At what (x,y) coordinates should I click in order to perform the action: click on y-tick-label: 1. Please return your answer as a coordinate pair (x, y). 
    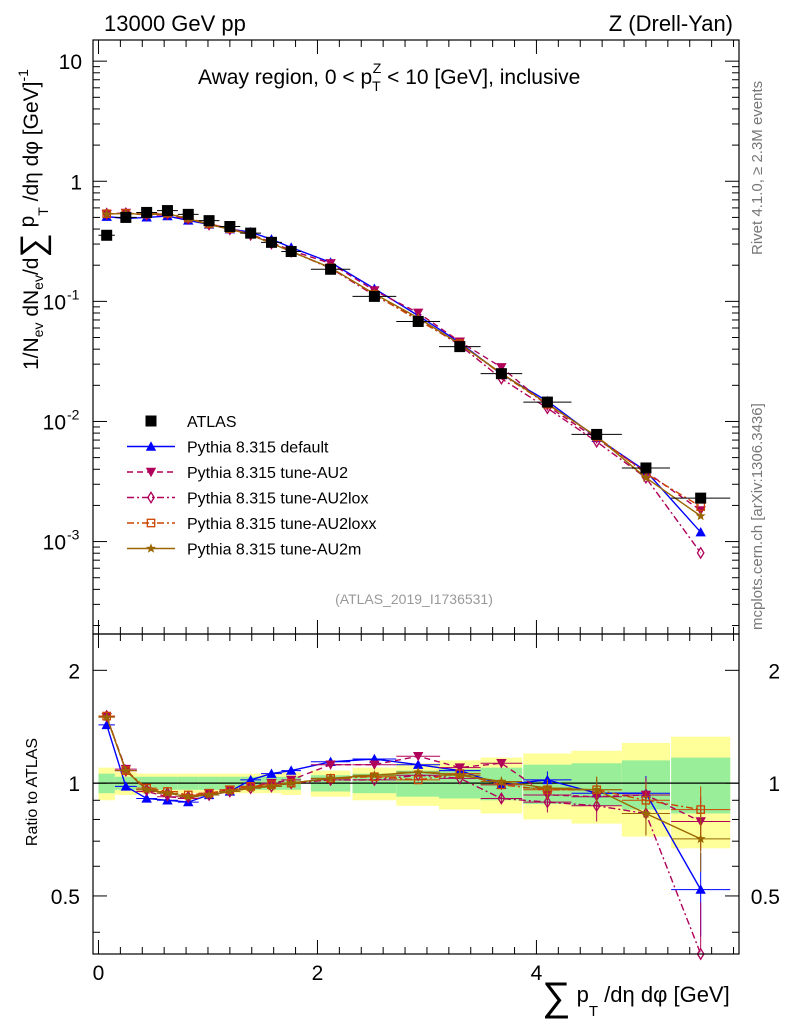
    Looking at the image, I should click on (76, 182).